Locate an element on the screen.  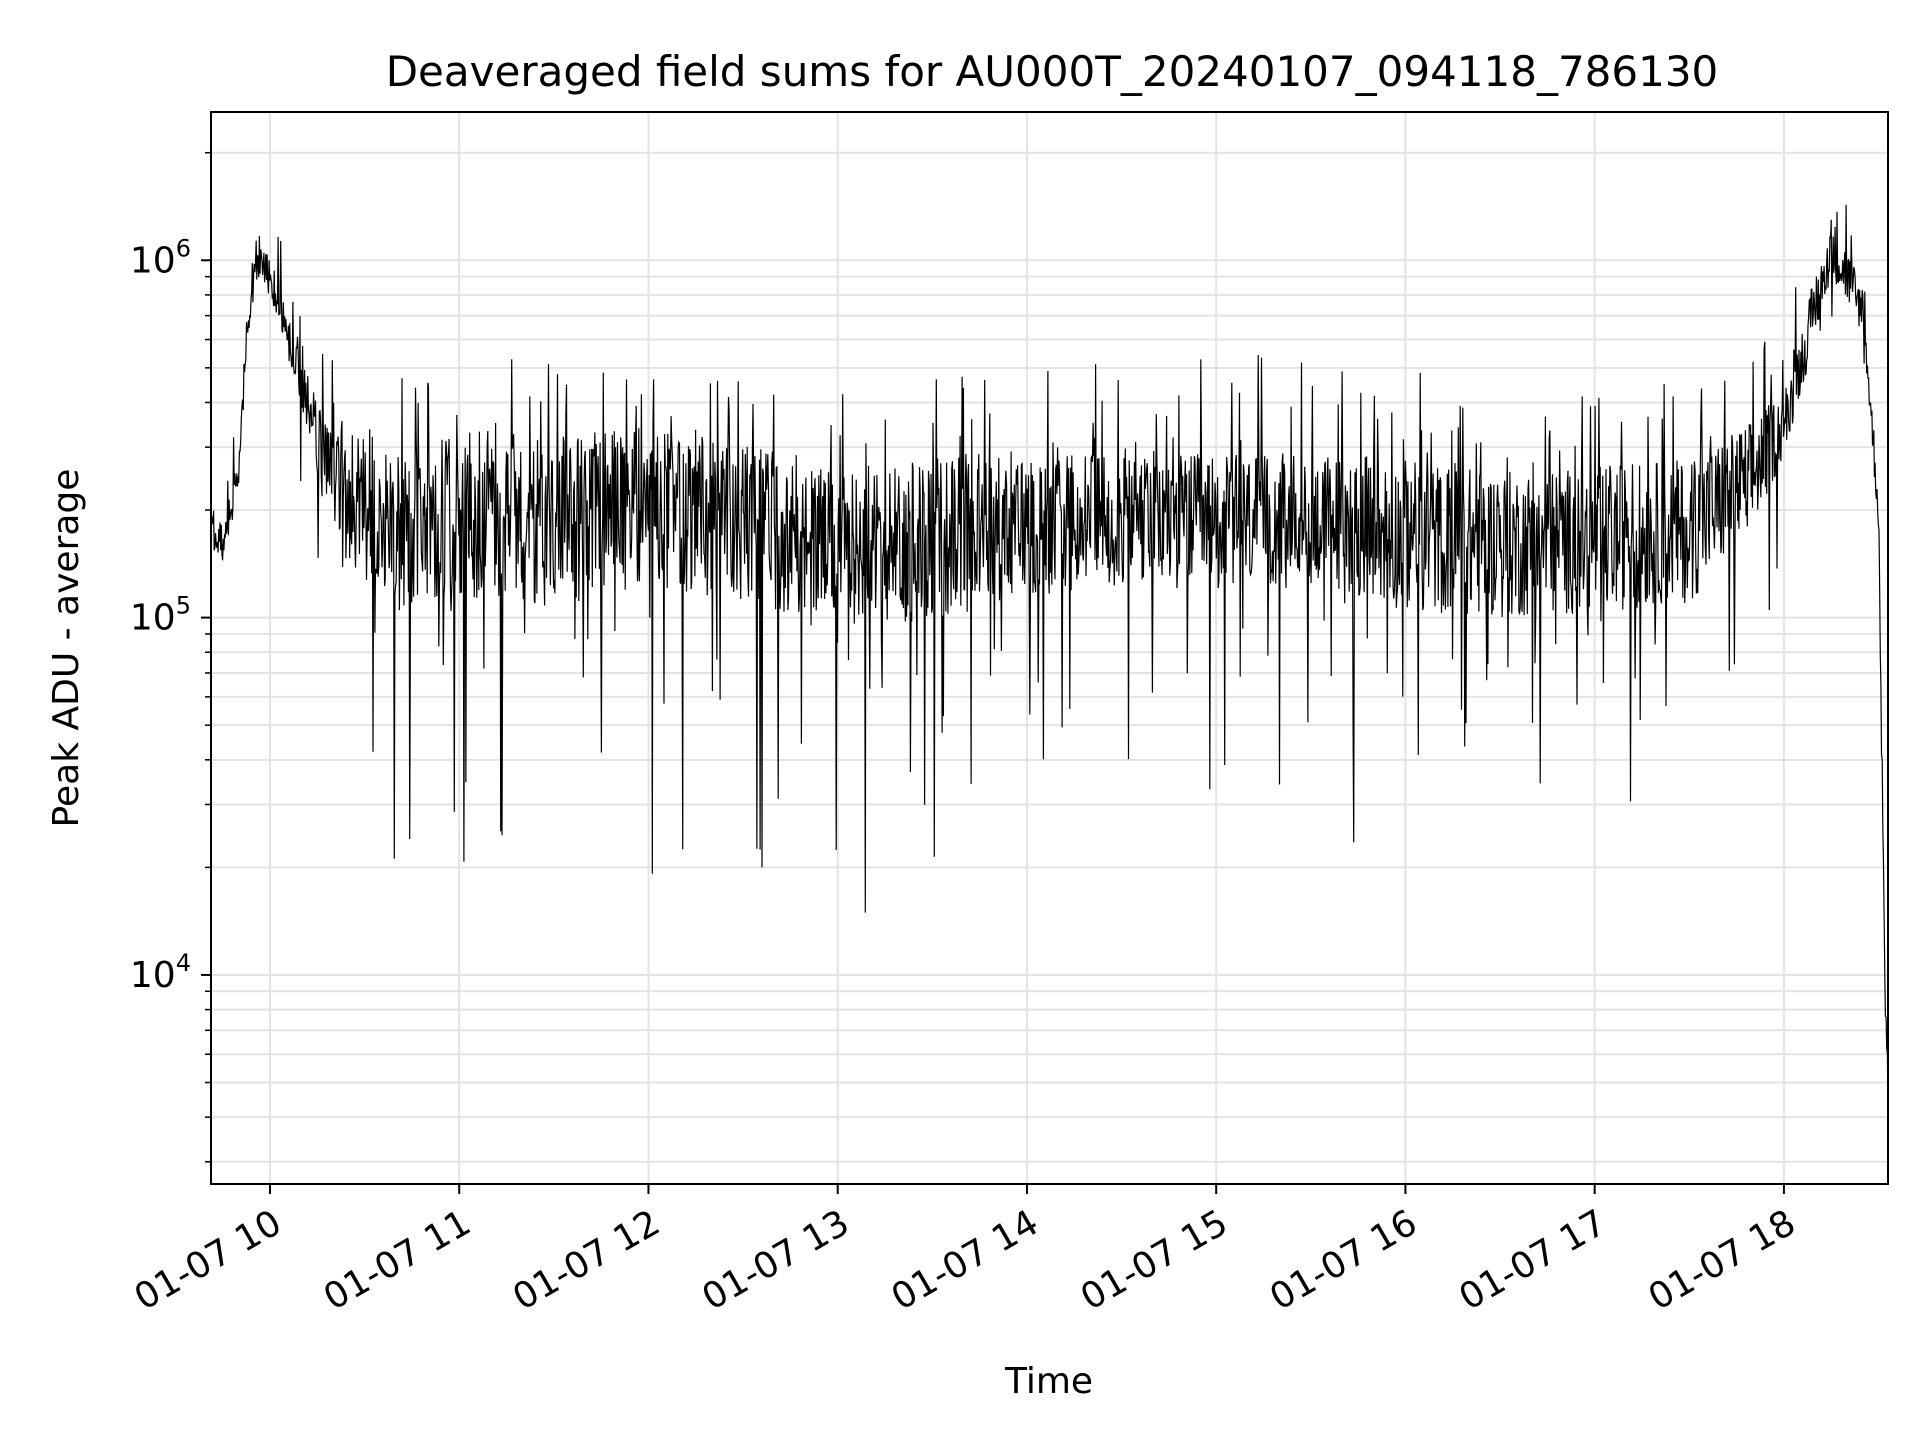
y-tick-label-exponent: 4 is located at coordinates (183, 963).